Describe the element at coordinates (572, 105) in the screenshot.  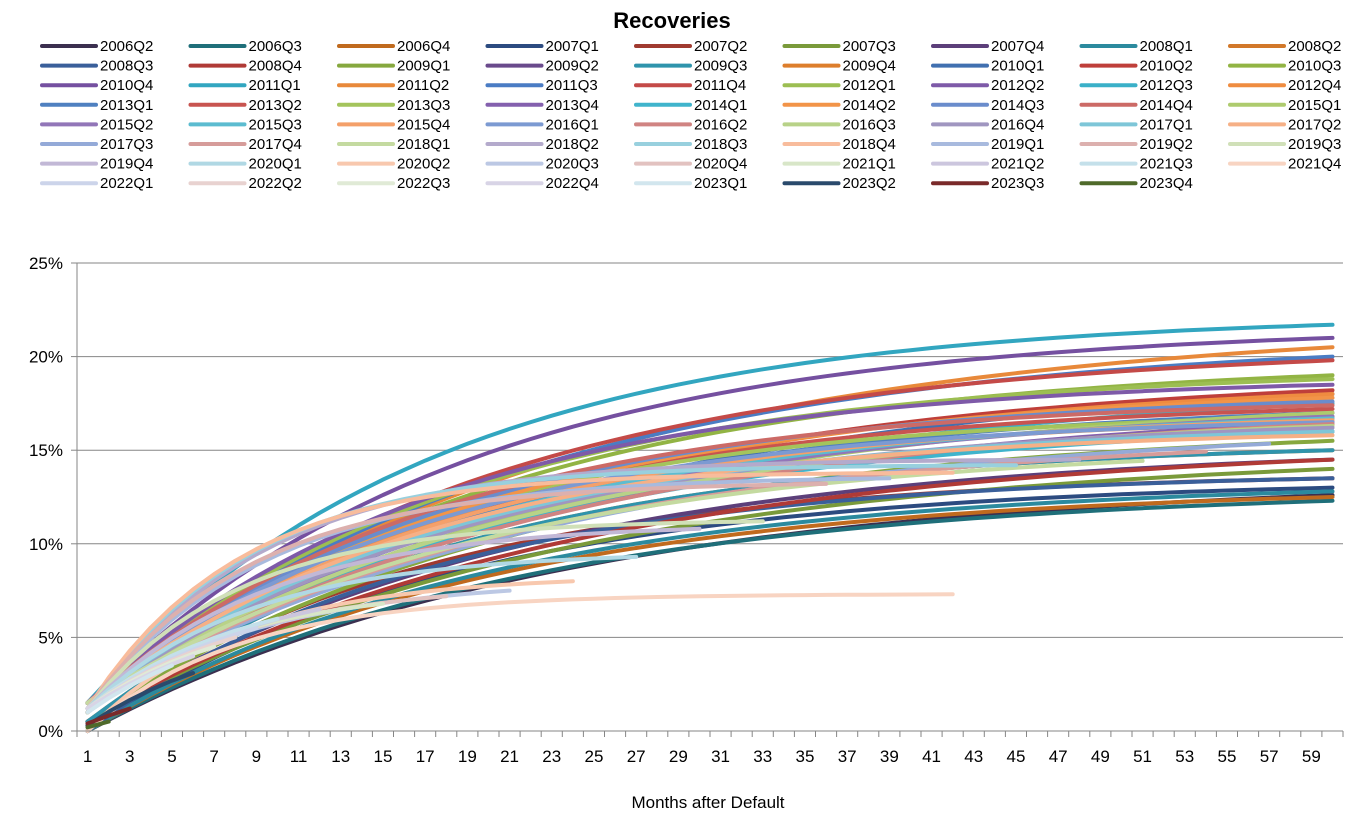
I see `legend-entry: 2013Q4` at that location.